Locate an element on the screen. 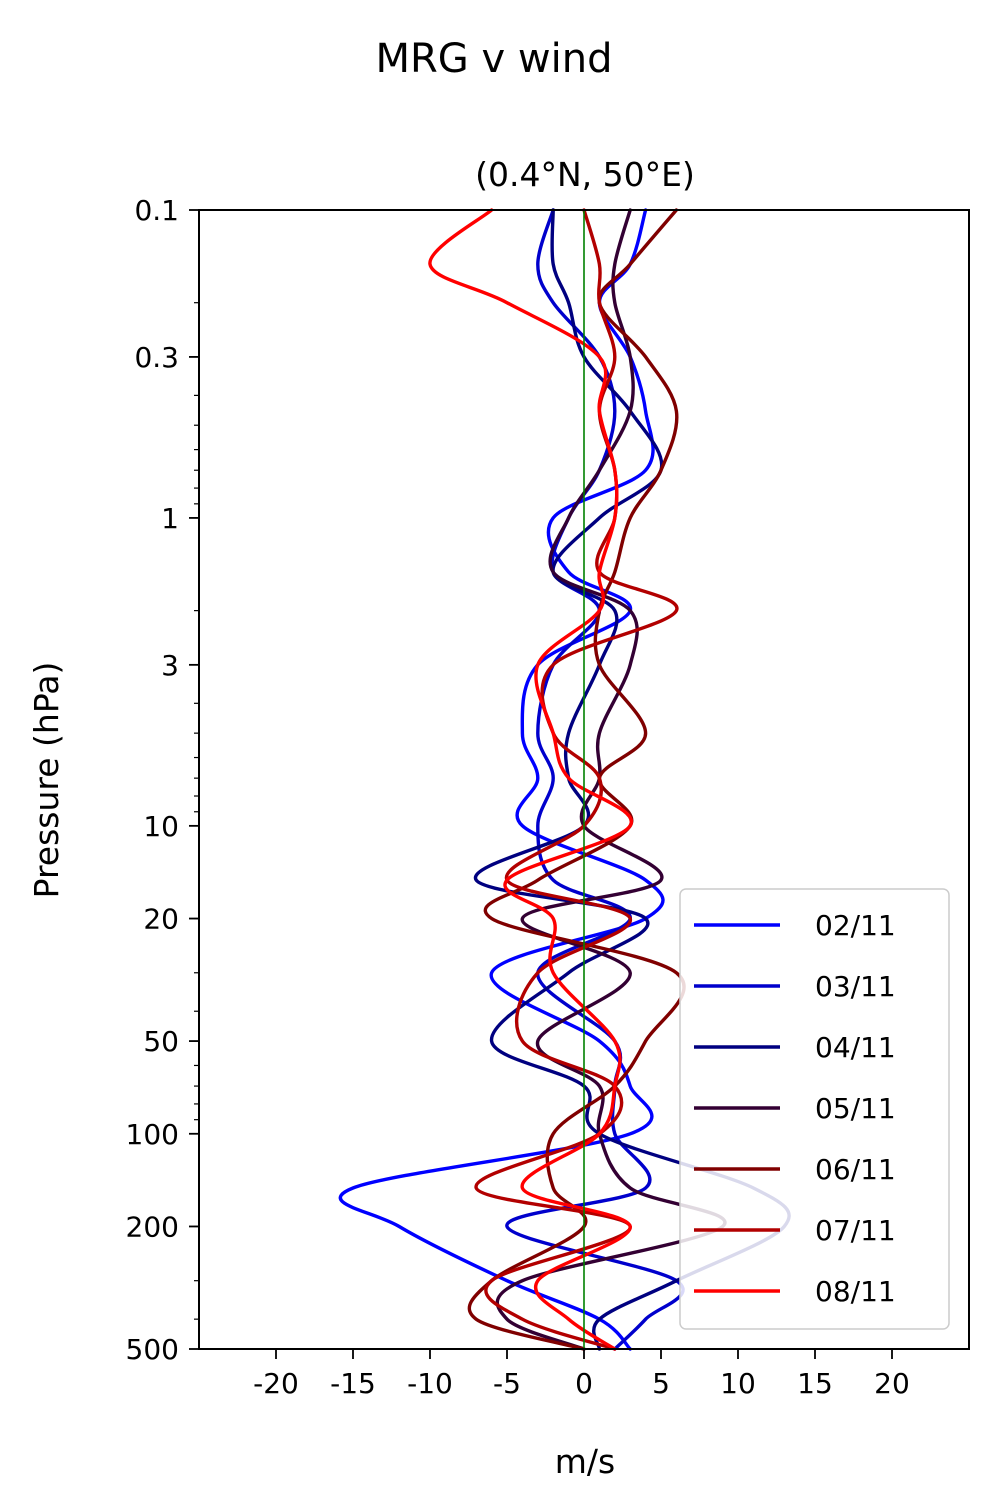  x-tick-label: 5 is located at coordinates (661, 1383).